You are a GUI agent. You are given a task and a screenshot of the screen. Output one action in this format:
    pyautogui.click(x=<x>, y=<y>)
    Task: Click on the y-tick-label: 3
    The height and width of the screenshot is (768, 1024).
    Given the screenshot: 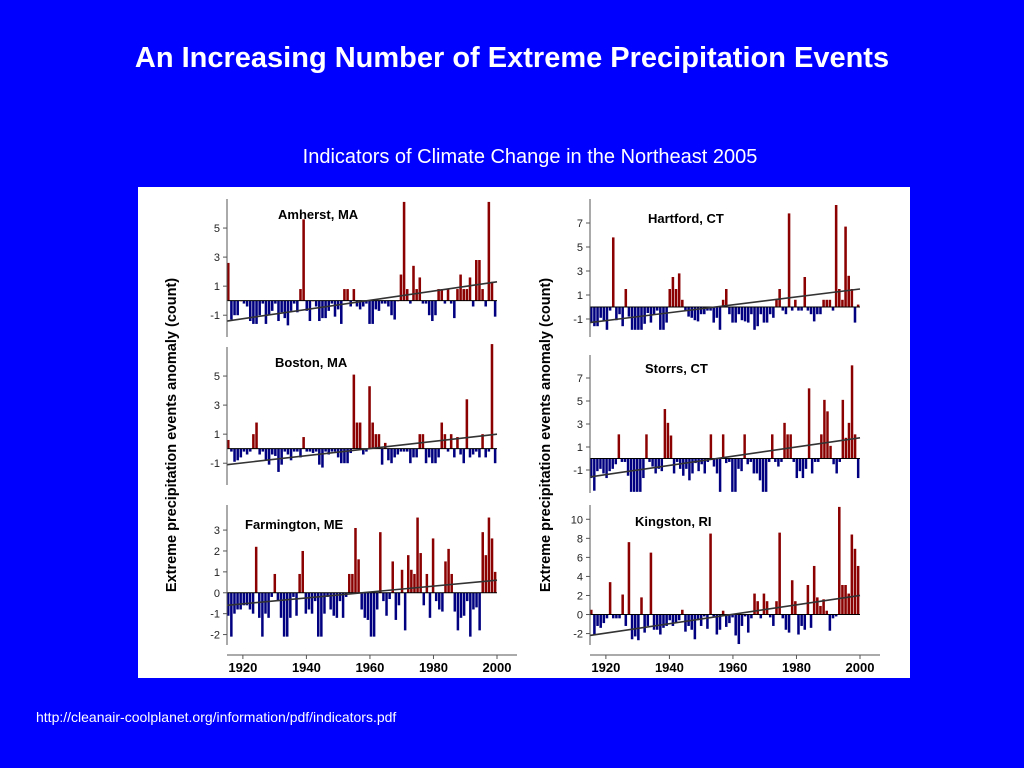 What is the action you would take?
    pyautogui.click(x=217, y=531)
    